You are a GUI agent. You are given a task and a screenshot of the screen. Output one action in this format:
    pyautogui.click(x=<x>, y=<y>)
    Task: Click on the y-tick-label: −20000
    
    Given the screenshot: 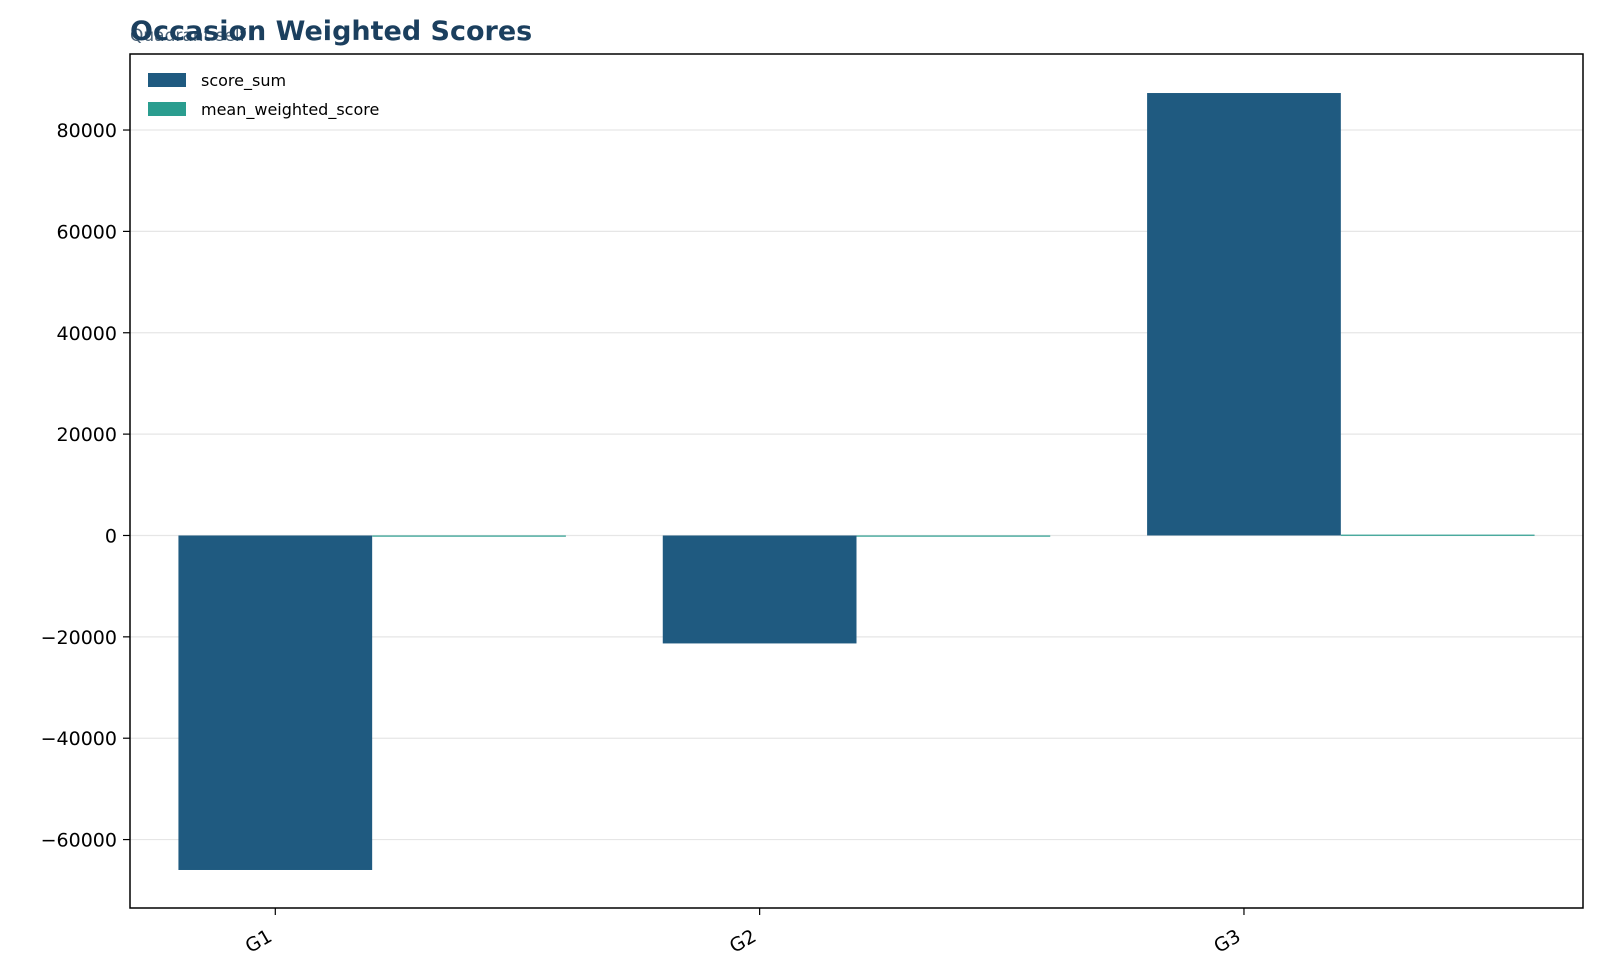 What is the action you would take?
    pyautogui.click(x=79, y=638)
    